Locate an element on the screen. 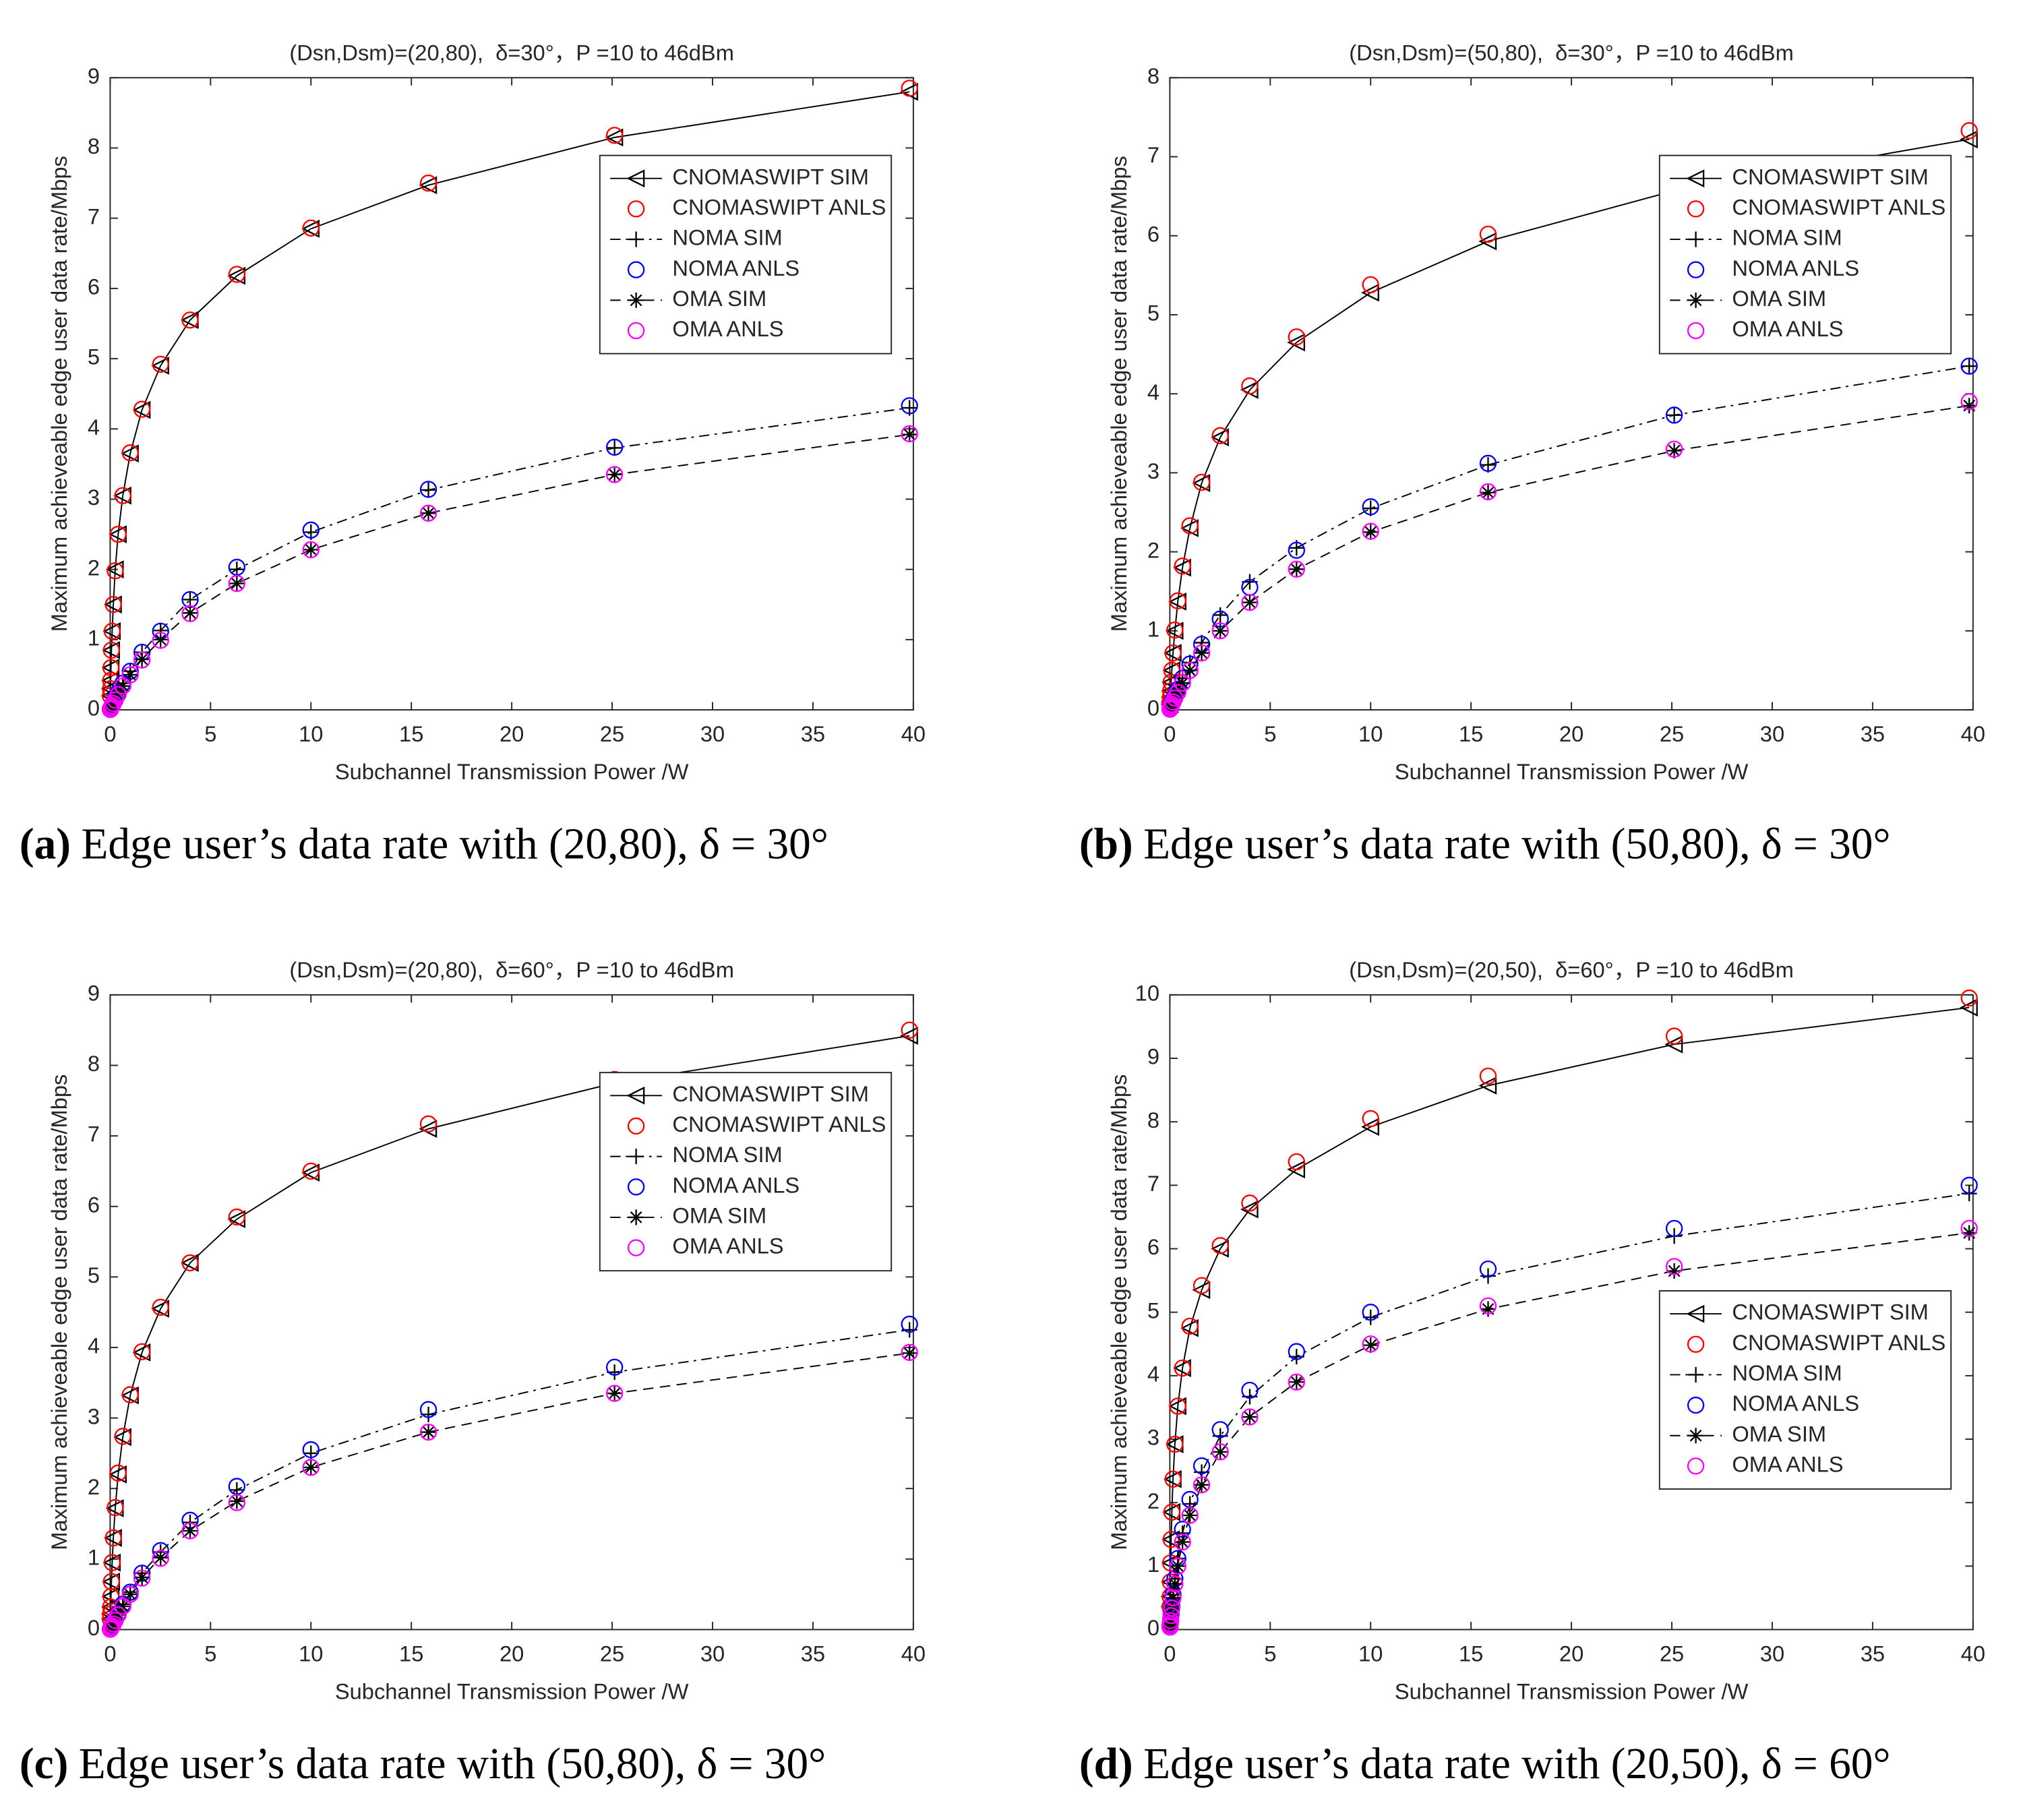 The width and height of the screenshot is (2021, 1820). legend-label: NOMA ANLS is located at coordinates (1796, 267).